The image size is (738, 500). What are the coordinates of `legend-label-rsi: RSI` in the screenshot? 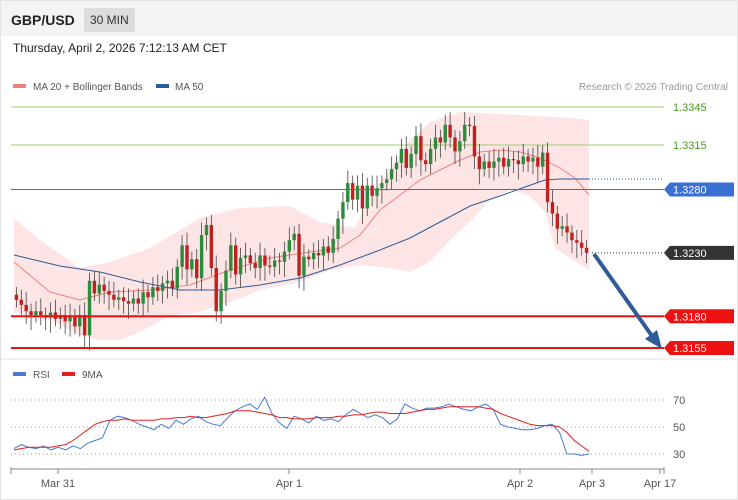 It's located at (41, 375).